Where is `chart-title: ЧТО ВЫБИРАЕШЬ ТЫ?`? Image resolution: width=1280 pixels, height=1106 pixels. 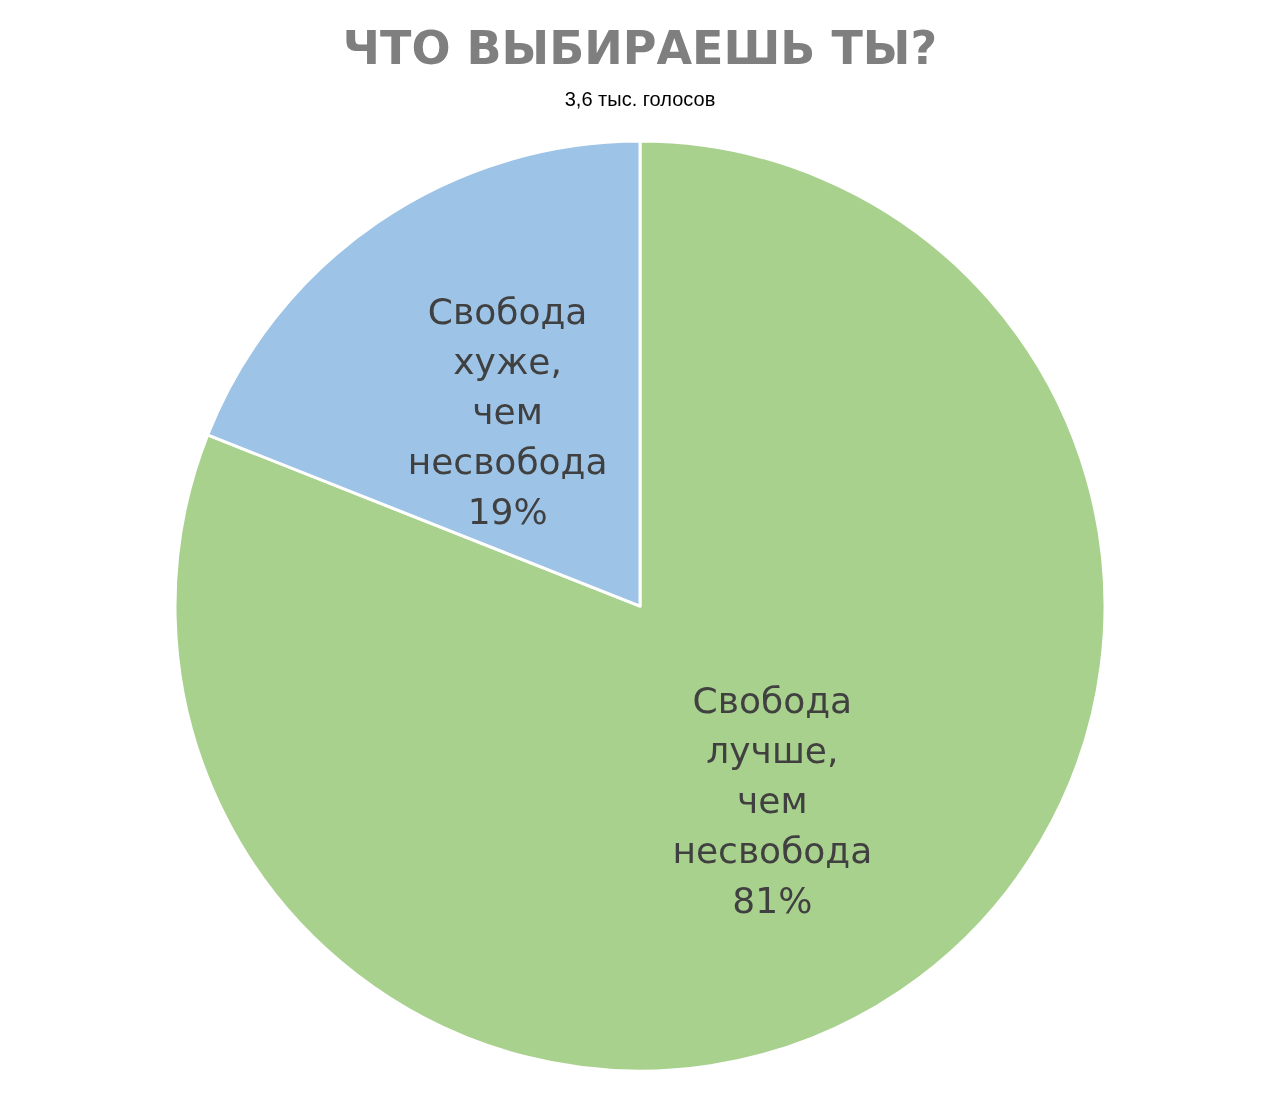 chart-title: ЧТО ВЫБИРАЕШЬ ТЫ? is located at coordinates (640, 48).